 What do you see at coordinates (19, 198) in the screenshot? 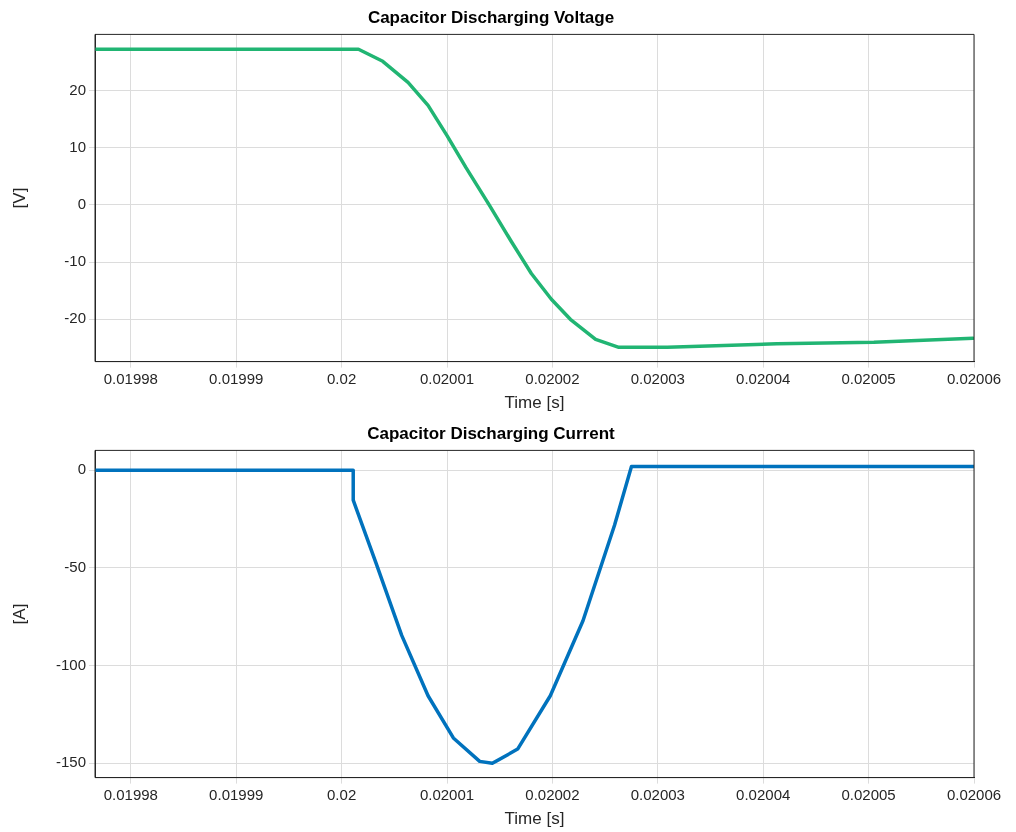
I see `y-axis-title: [V]` at bounding box center [19, 198].